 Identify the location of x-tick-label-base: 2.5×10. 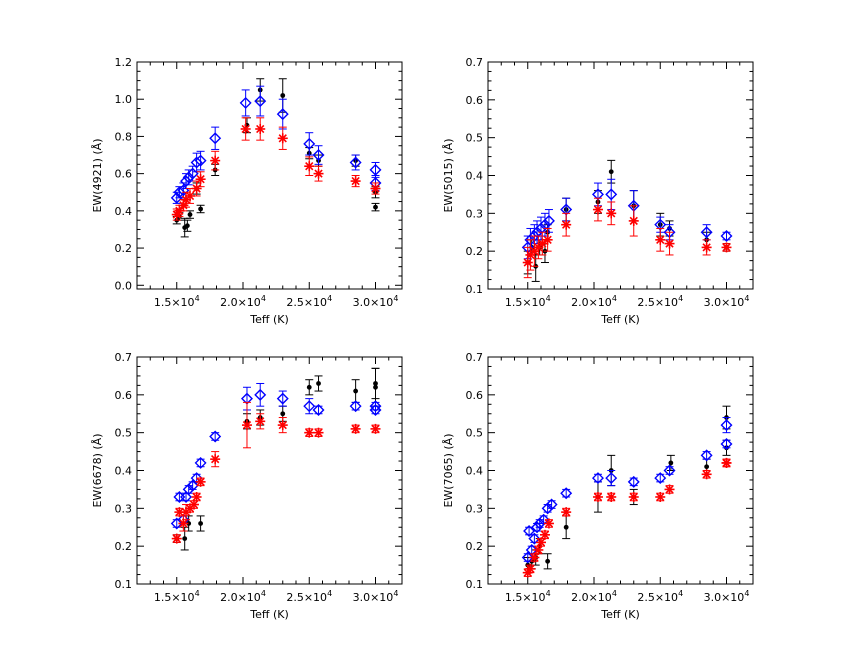
(306, 597).